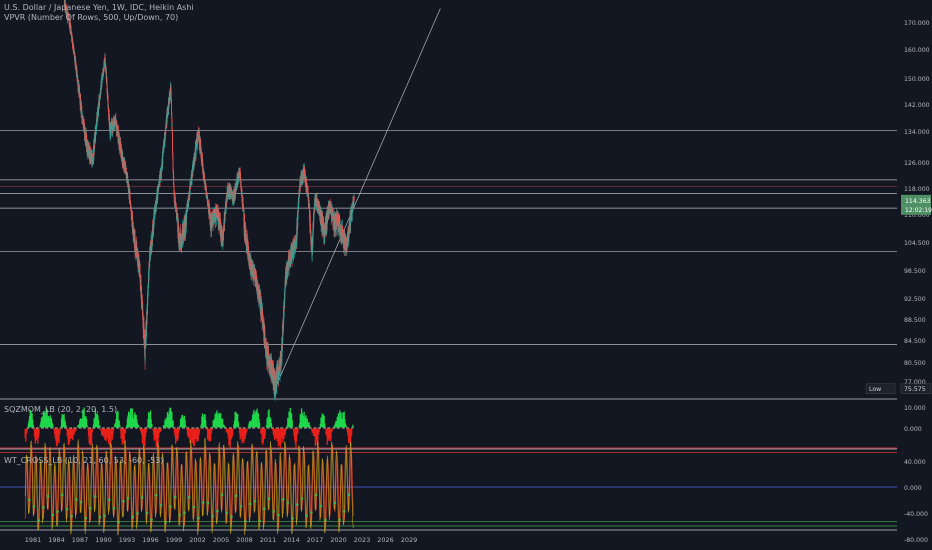 Image resolution: width=932 pixels, height=550 pixels. What do you see at coordinates (189, 487) in the screenshot?
I see `wavetrend-slow-line` at bounding box center [189, 487].